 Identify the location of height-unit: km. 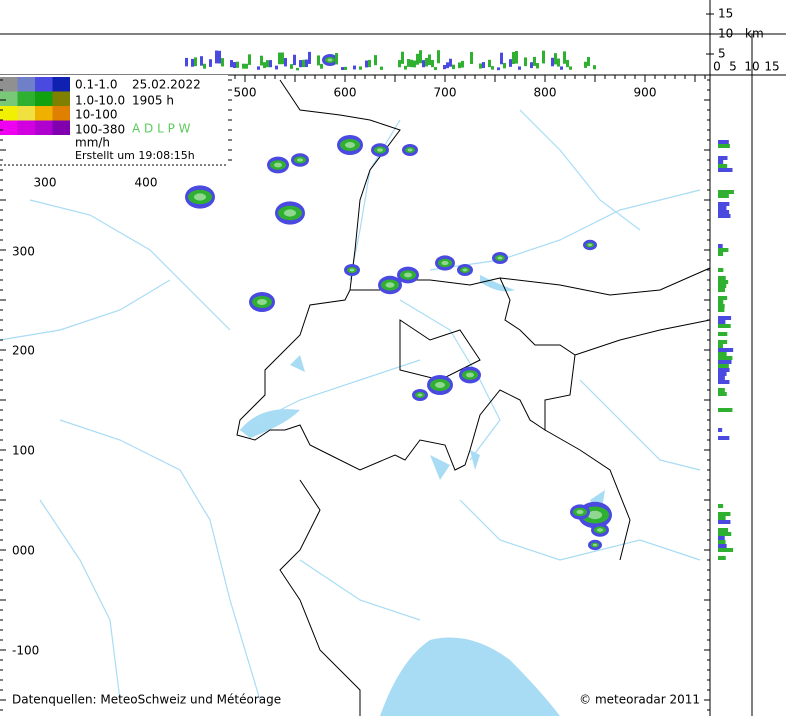
(754, 34).